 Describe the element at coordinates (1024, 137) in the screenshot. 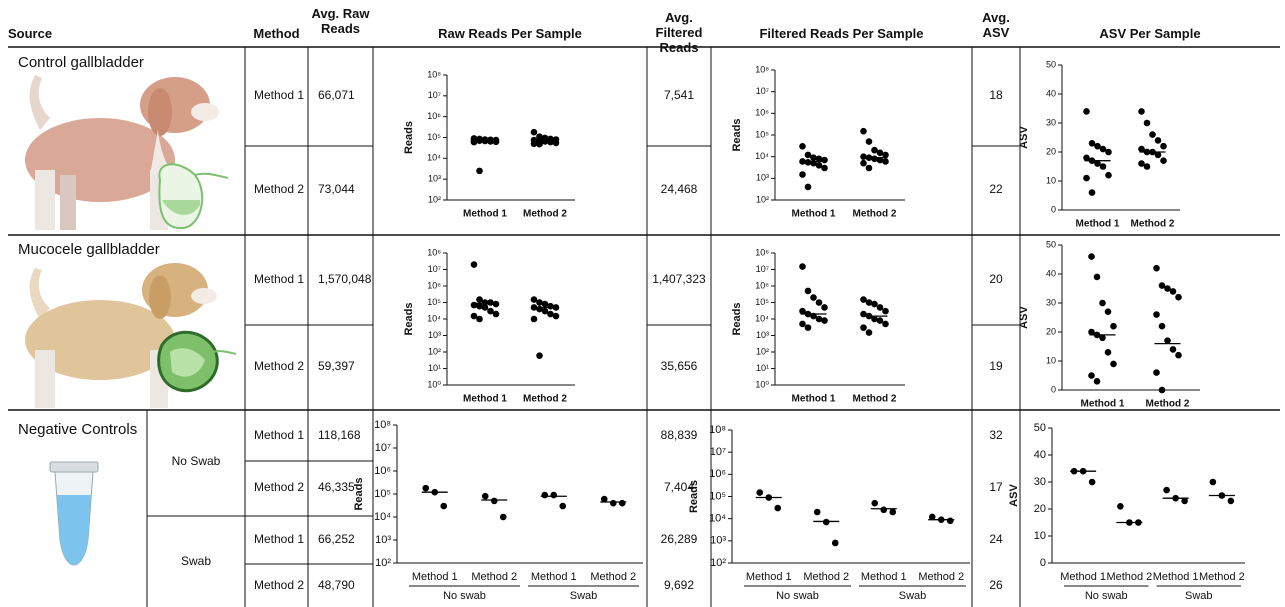

I see `y-axis-label: ASV` at that location.